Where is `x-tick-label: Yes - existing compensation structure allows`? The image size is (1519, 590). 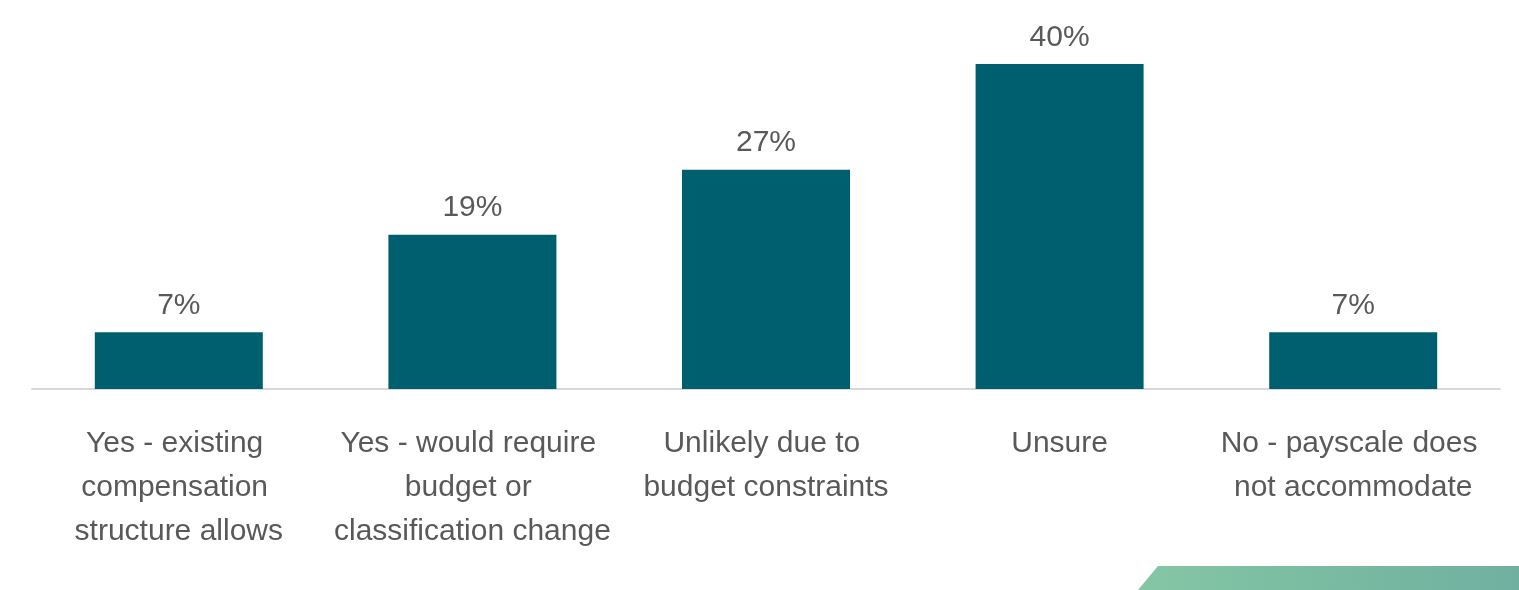
x-tick-label: Yes - existing compensation structure allows is located at coordinates (178, 485).